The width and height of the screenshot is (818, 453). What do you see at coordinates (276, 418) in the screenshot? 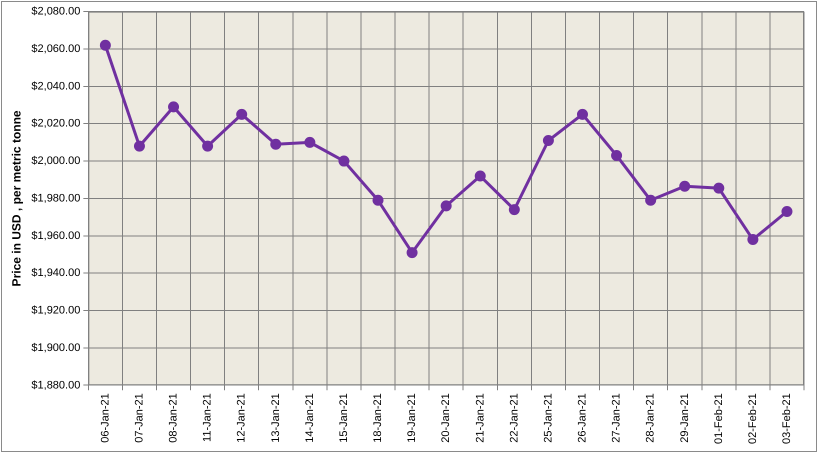
I see `x-tick-label: 13-Jan-21` at bounding box center [276, 418].